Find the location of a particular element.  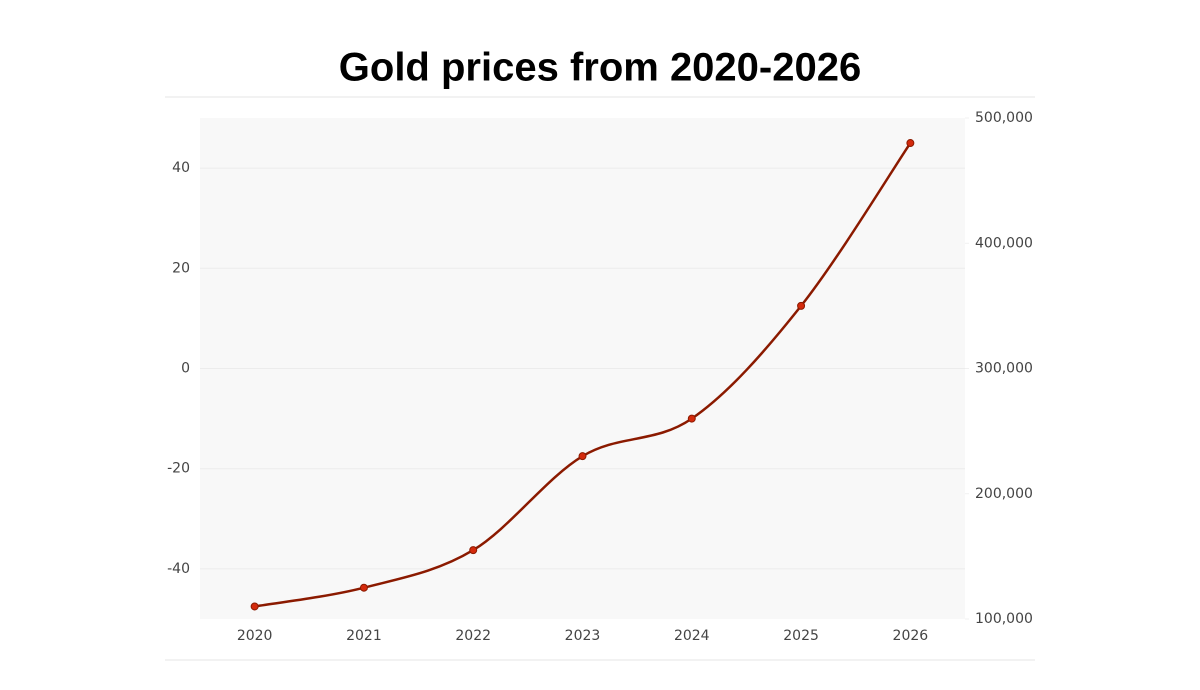

x-tick-label: 2023 is located at coordinates (583, 636).